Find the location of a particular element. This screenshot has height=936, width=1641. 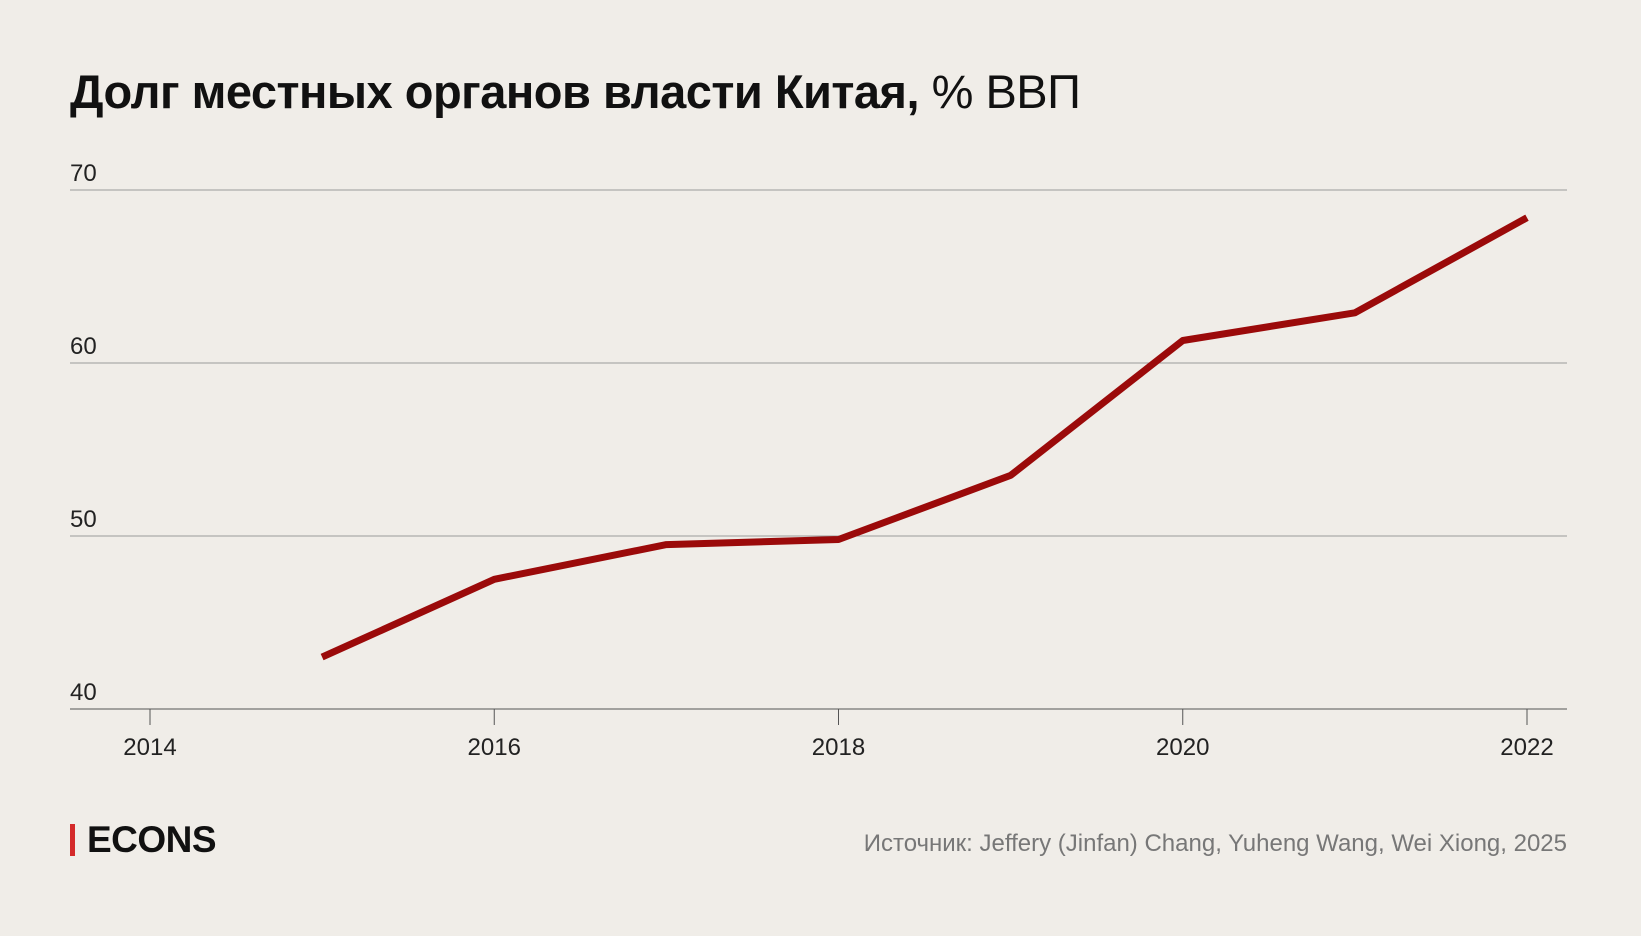

y-tick-label-70: 70 is located at coordinates (83, 173).